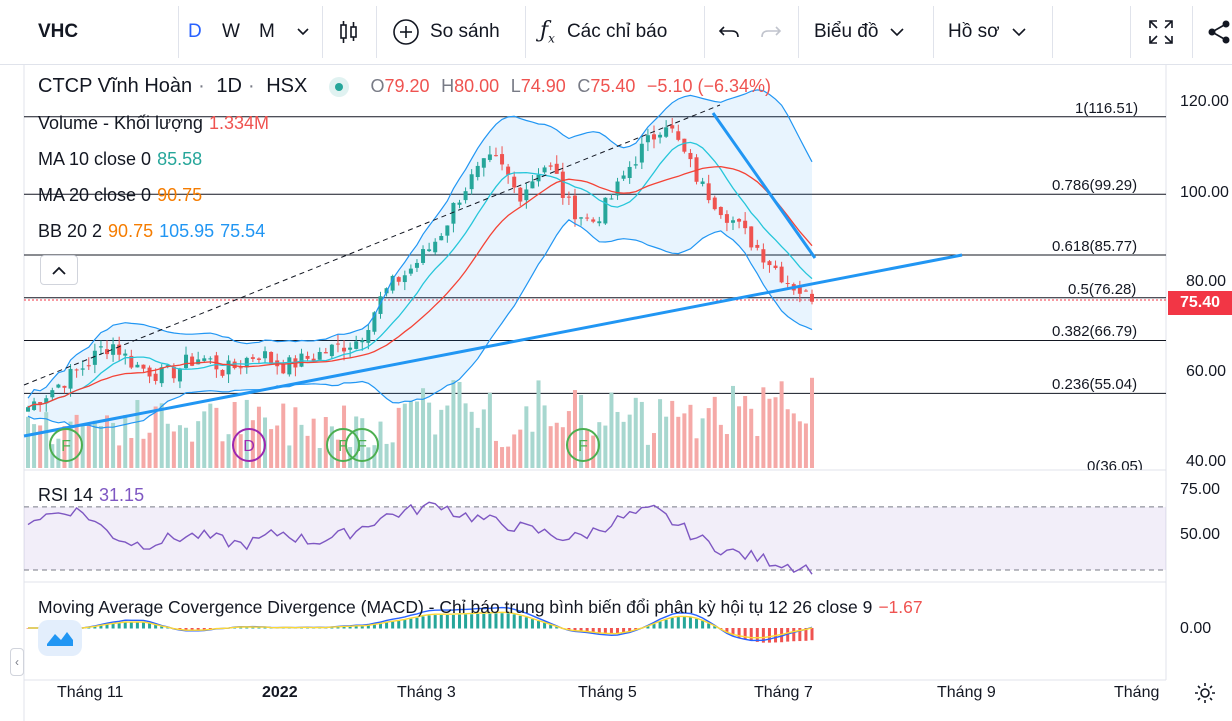  What do you see at coordinates (120, 123) in the screenshot?
I see `volume-label: Volume - Khối lượng` at bounding box center [120, 123].